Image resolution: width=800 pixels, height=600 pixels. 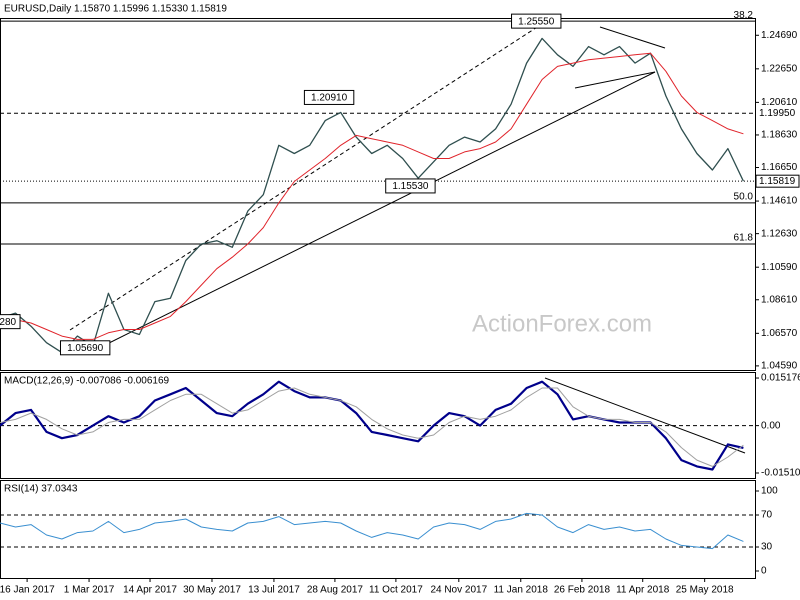 What do you see at coordinates (779, 333) in the screenshot?
I see `y-tick-label: 1.06570` at bounding box center [779, 333].